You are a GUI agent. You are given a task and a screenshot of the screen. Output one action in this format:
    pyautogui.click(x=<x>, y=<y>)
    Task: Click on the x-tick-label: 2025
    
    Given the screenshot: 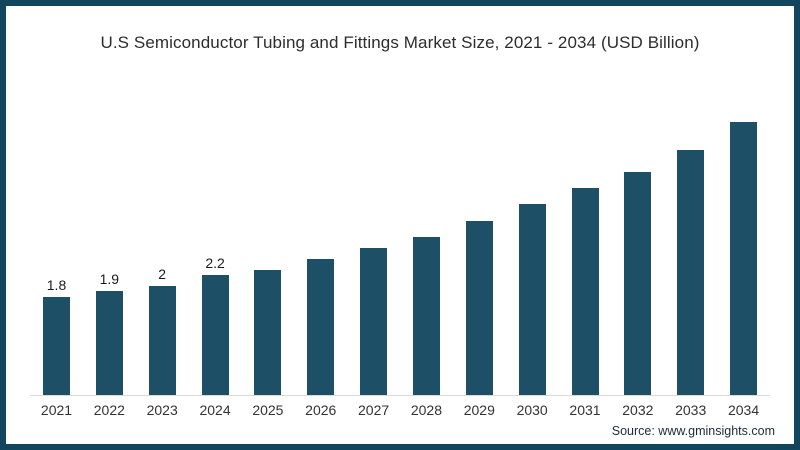 What is the action you would take?
    pyautogui.click(x=268, y=410)
    